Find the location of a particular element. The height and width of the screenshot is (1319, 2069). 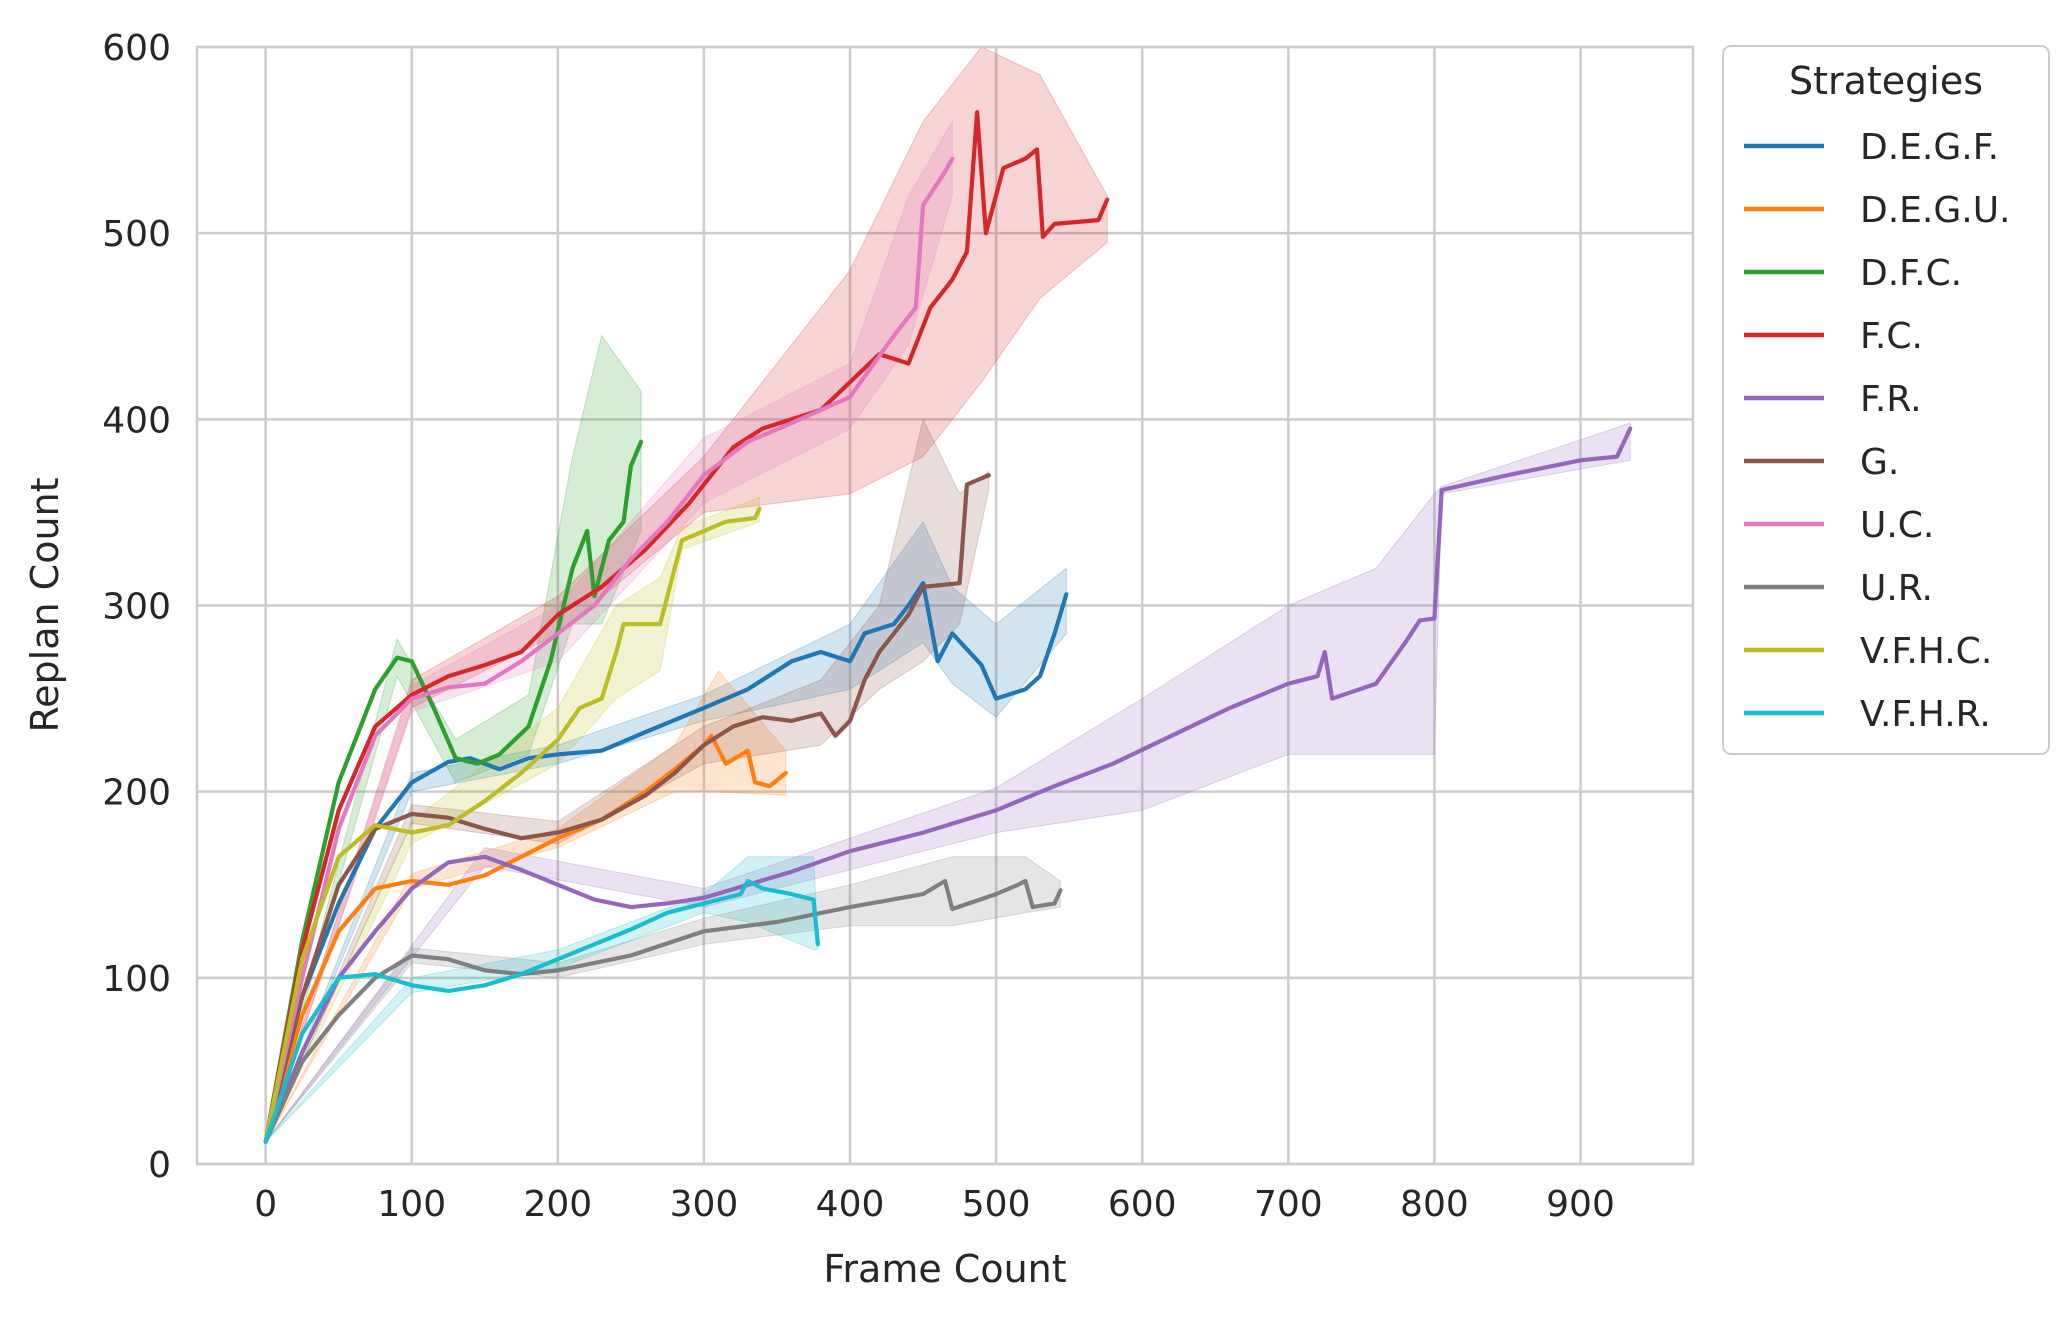

legend-title: Strategies is located at coordinates (1886, 81).